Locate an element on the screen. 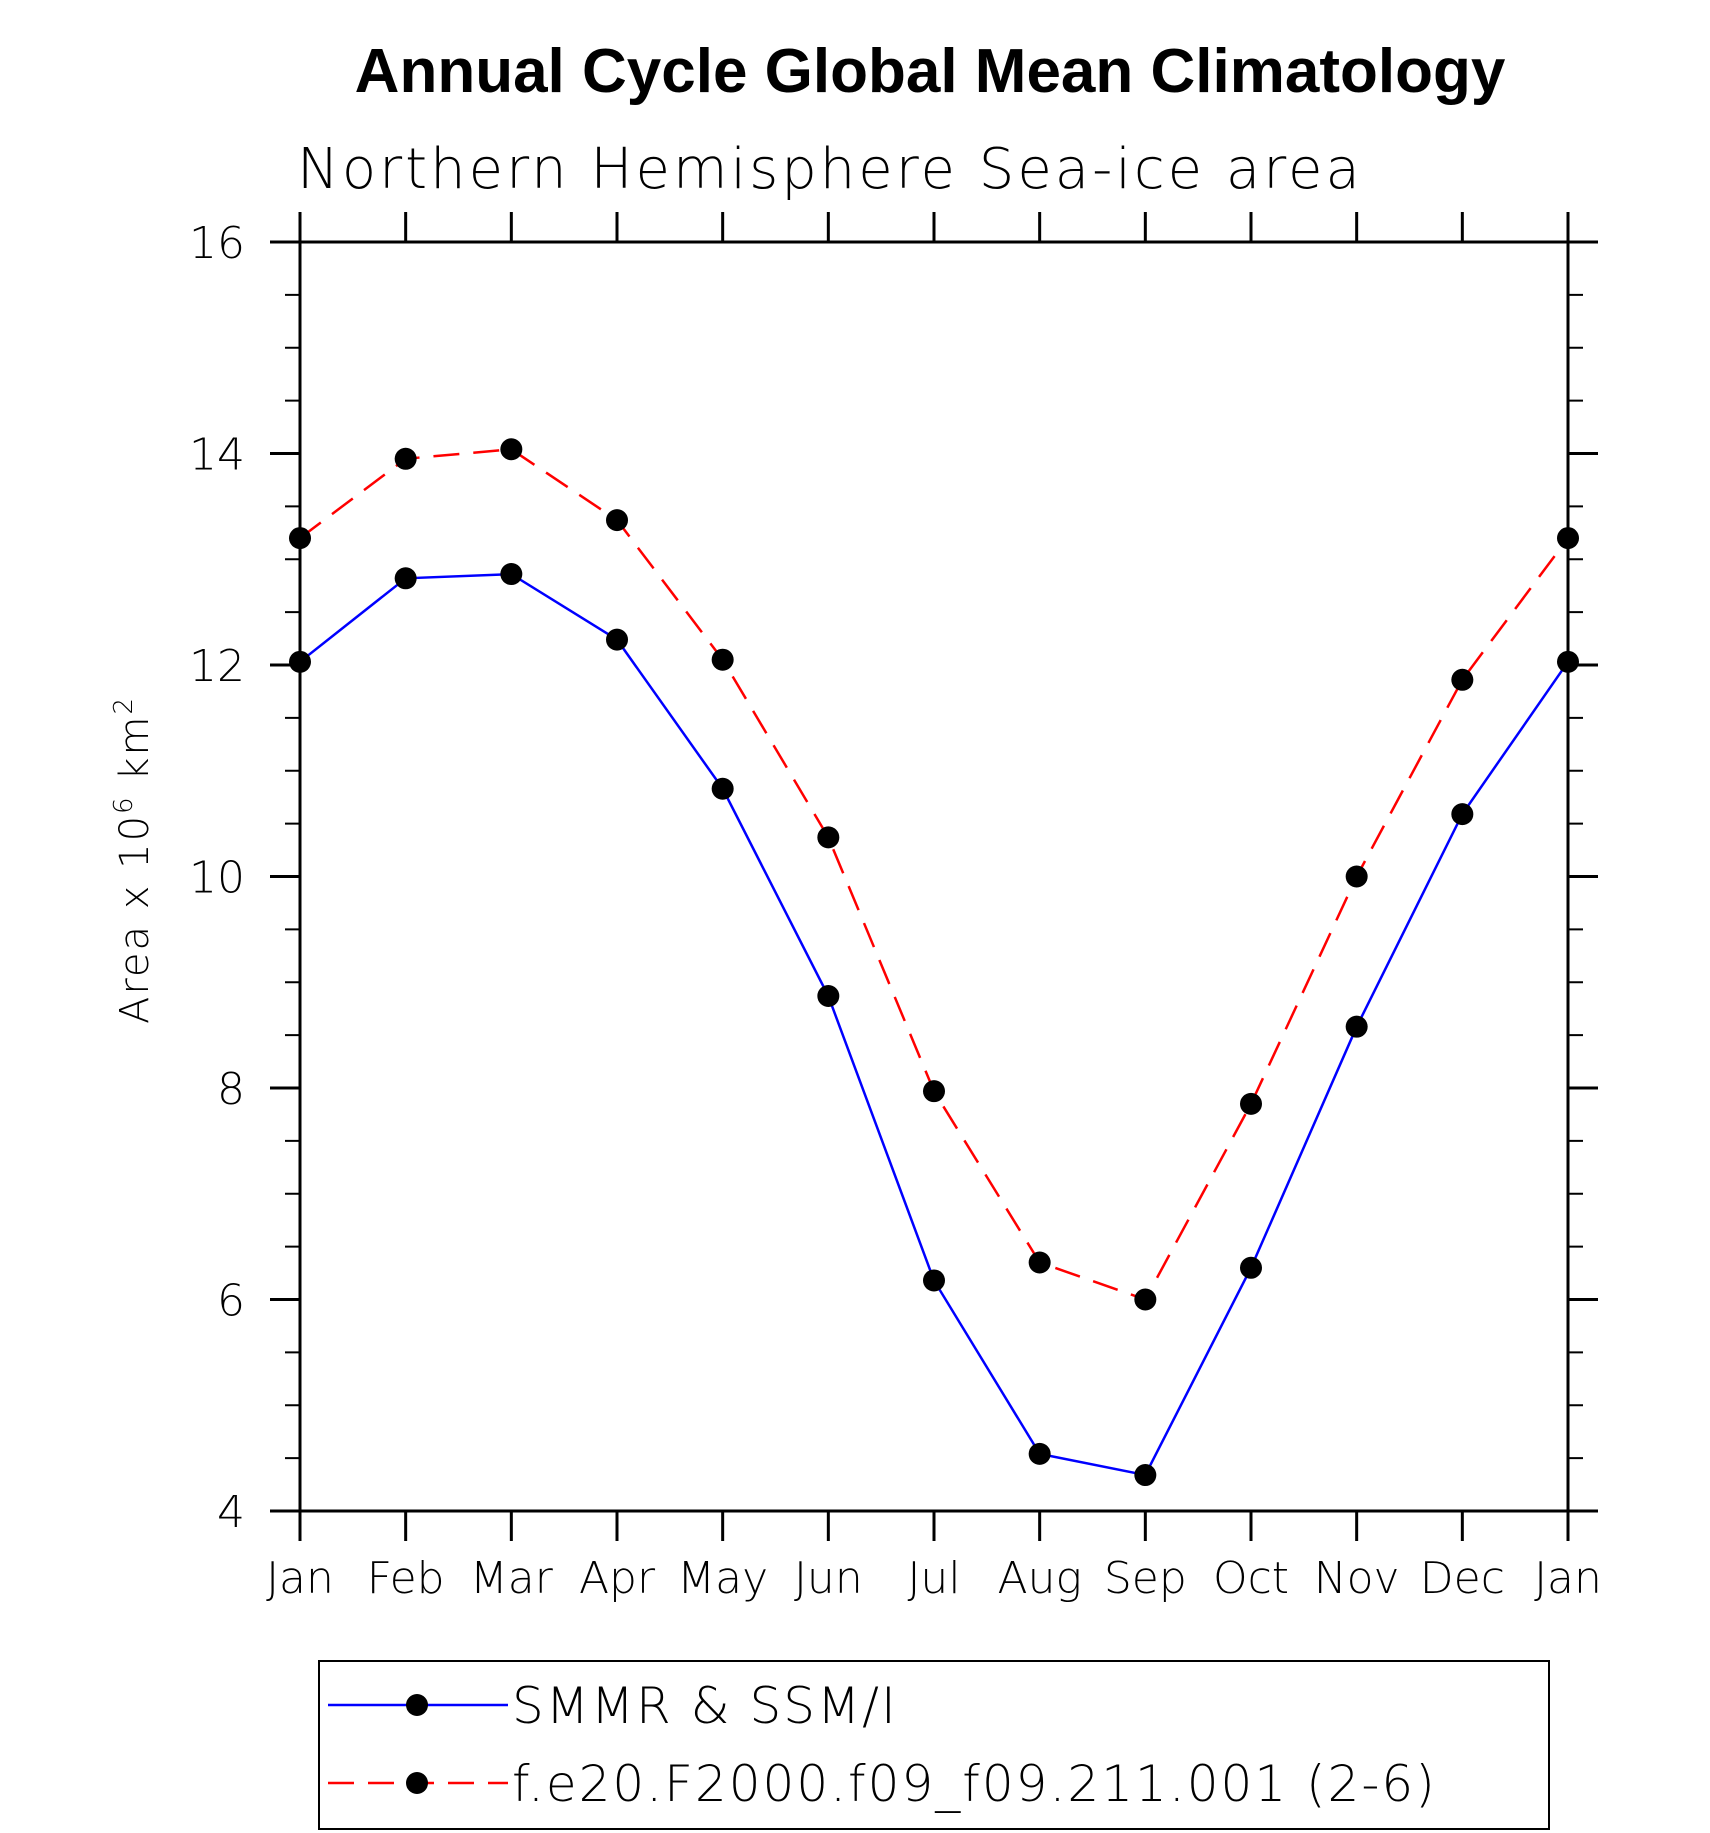 Image resolution: width=1710 pixels, height=1833 pixels. y-axis-label-exp1: 6 is located at coordinates (124, 804).